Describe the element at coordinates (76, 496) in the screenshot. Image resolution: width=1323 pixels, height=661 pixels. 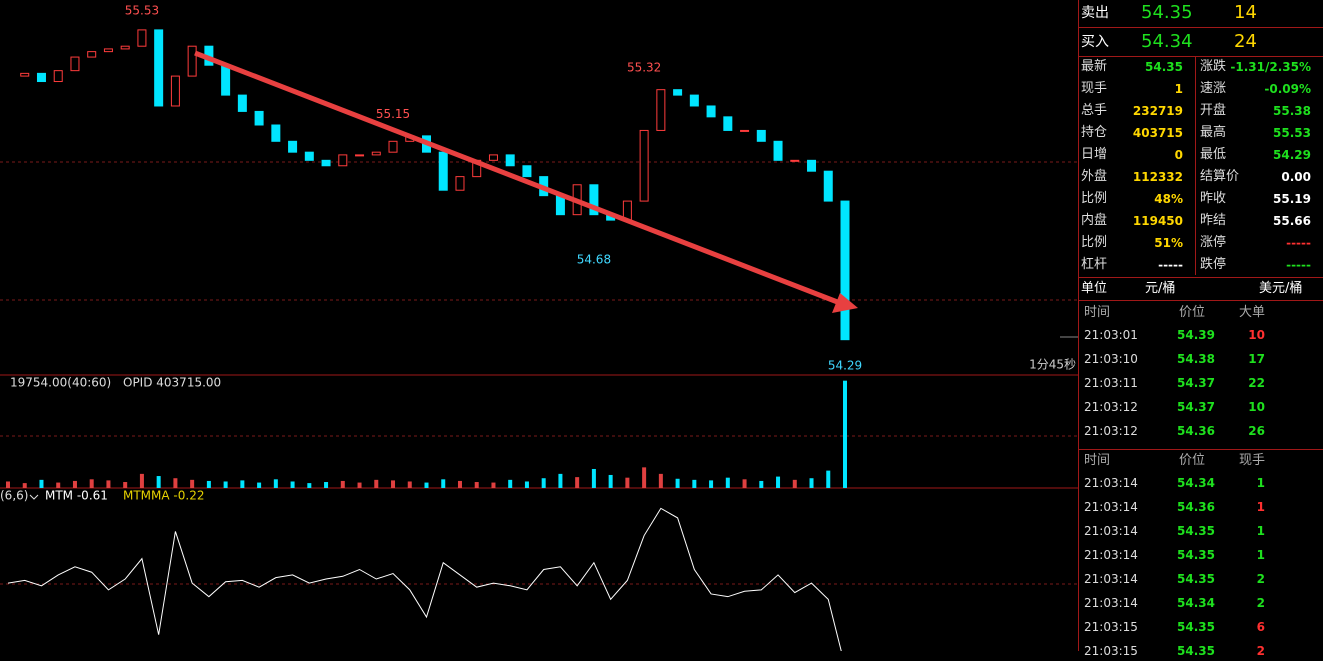
I see `mtm-legend: MTM -0.61` at that location.